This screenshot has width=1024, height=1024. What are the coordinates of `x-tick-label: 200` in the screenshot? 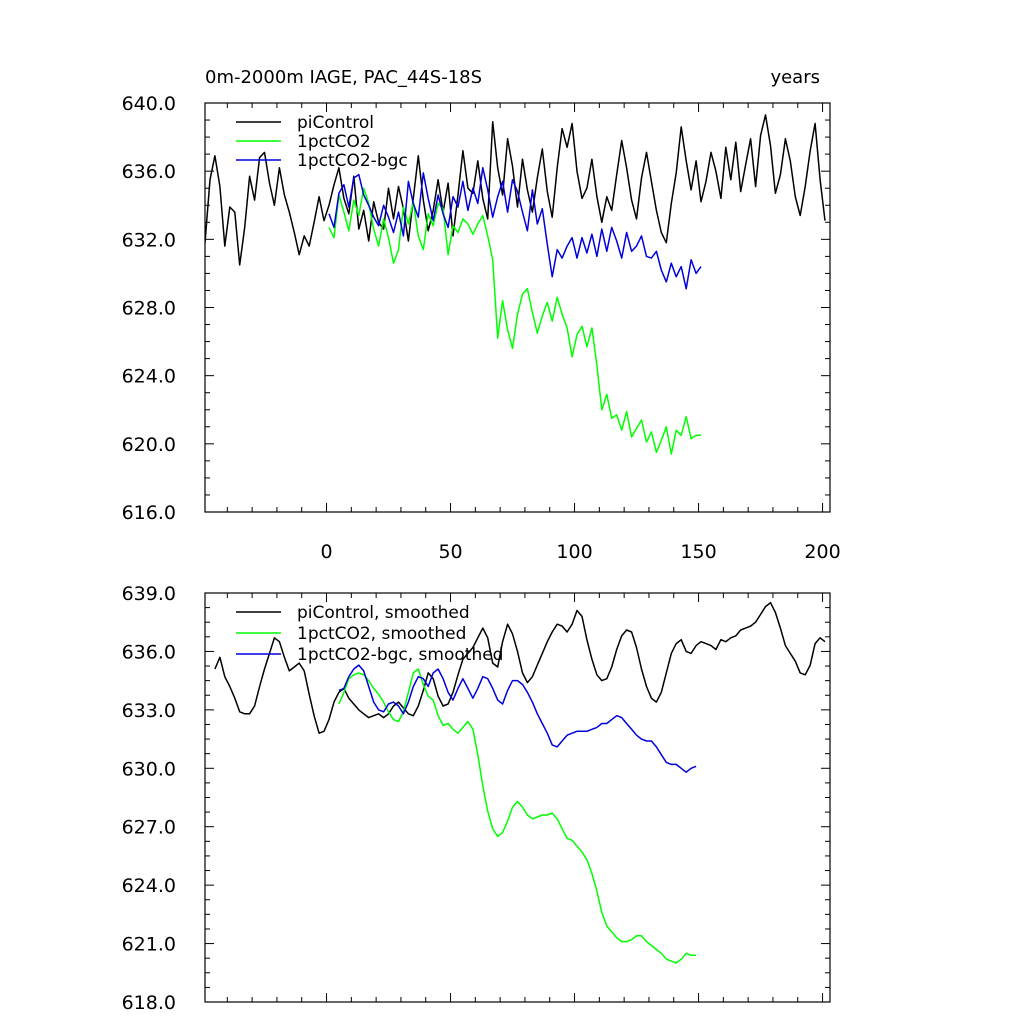 It's located at (822, 552).